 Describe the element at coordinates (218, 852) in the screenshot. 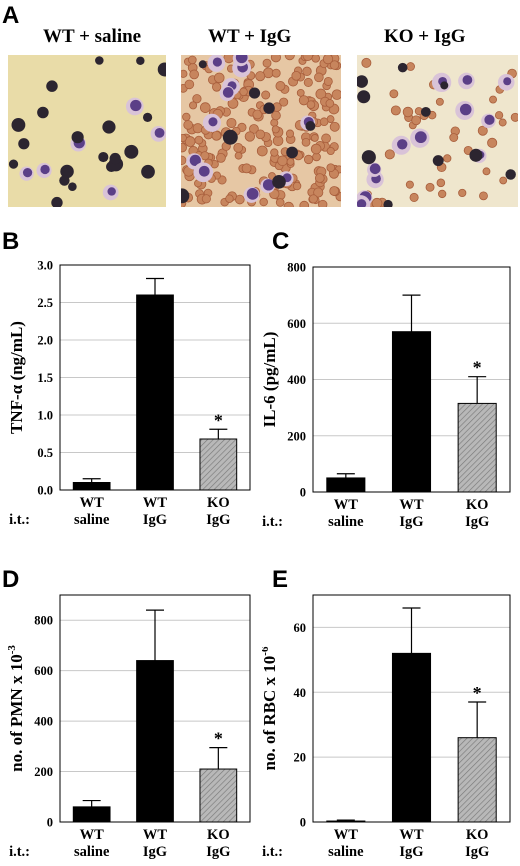

I see `x-category-sublabel: IgG` at that location.